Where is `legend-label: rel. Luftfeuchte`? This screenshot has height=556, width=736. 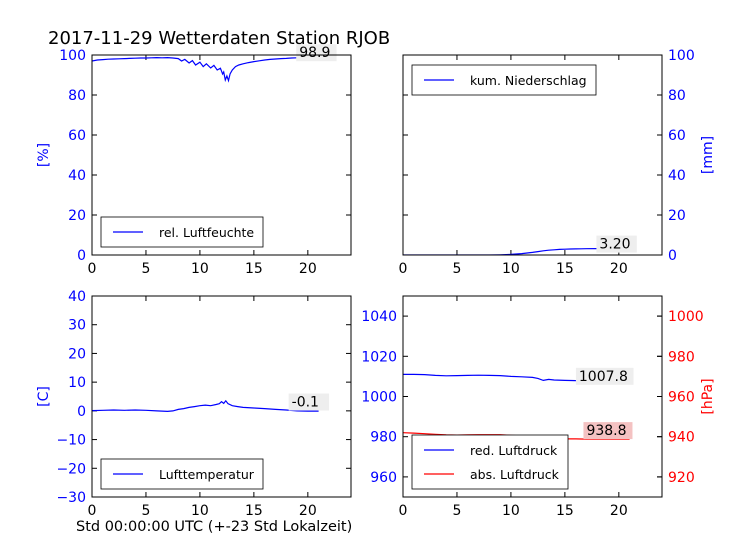
legend-label: rel. Luftfeuchte is located at coordinates (206, 232).